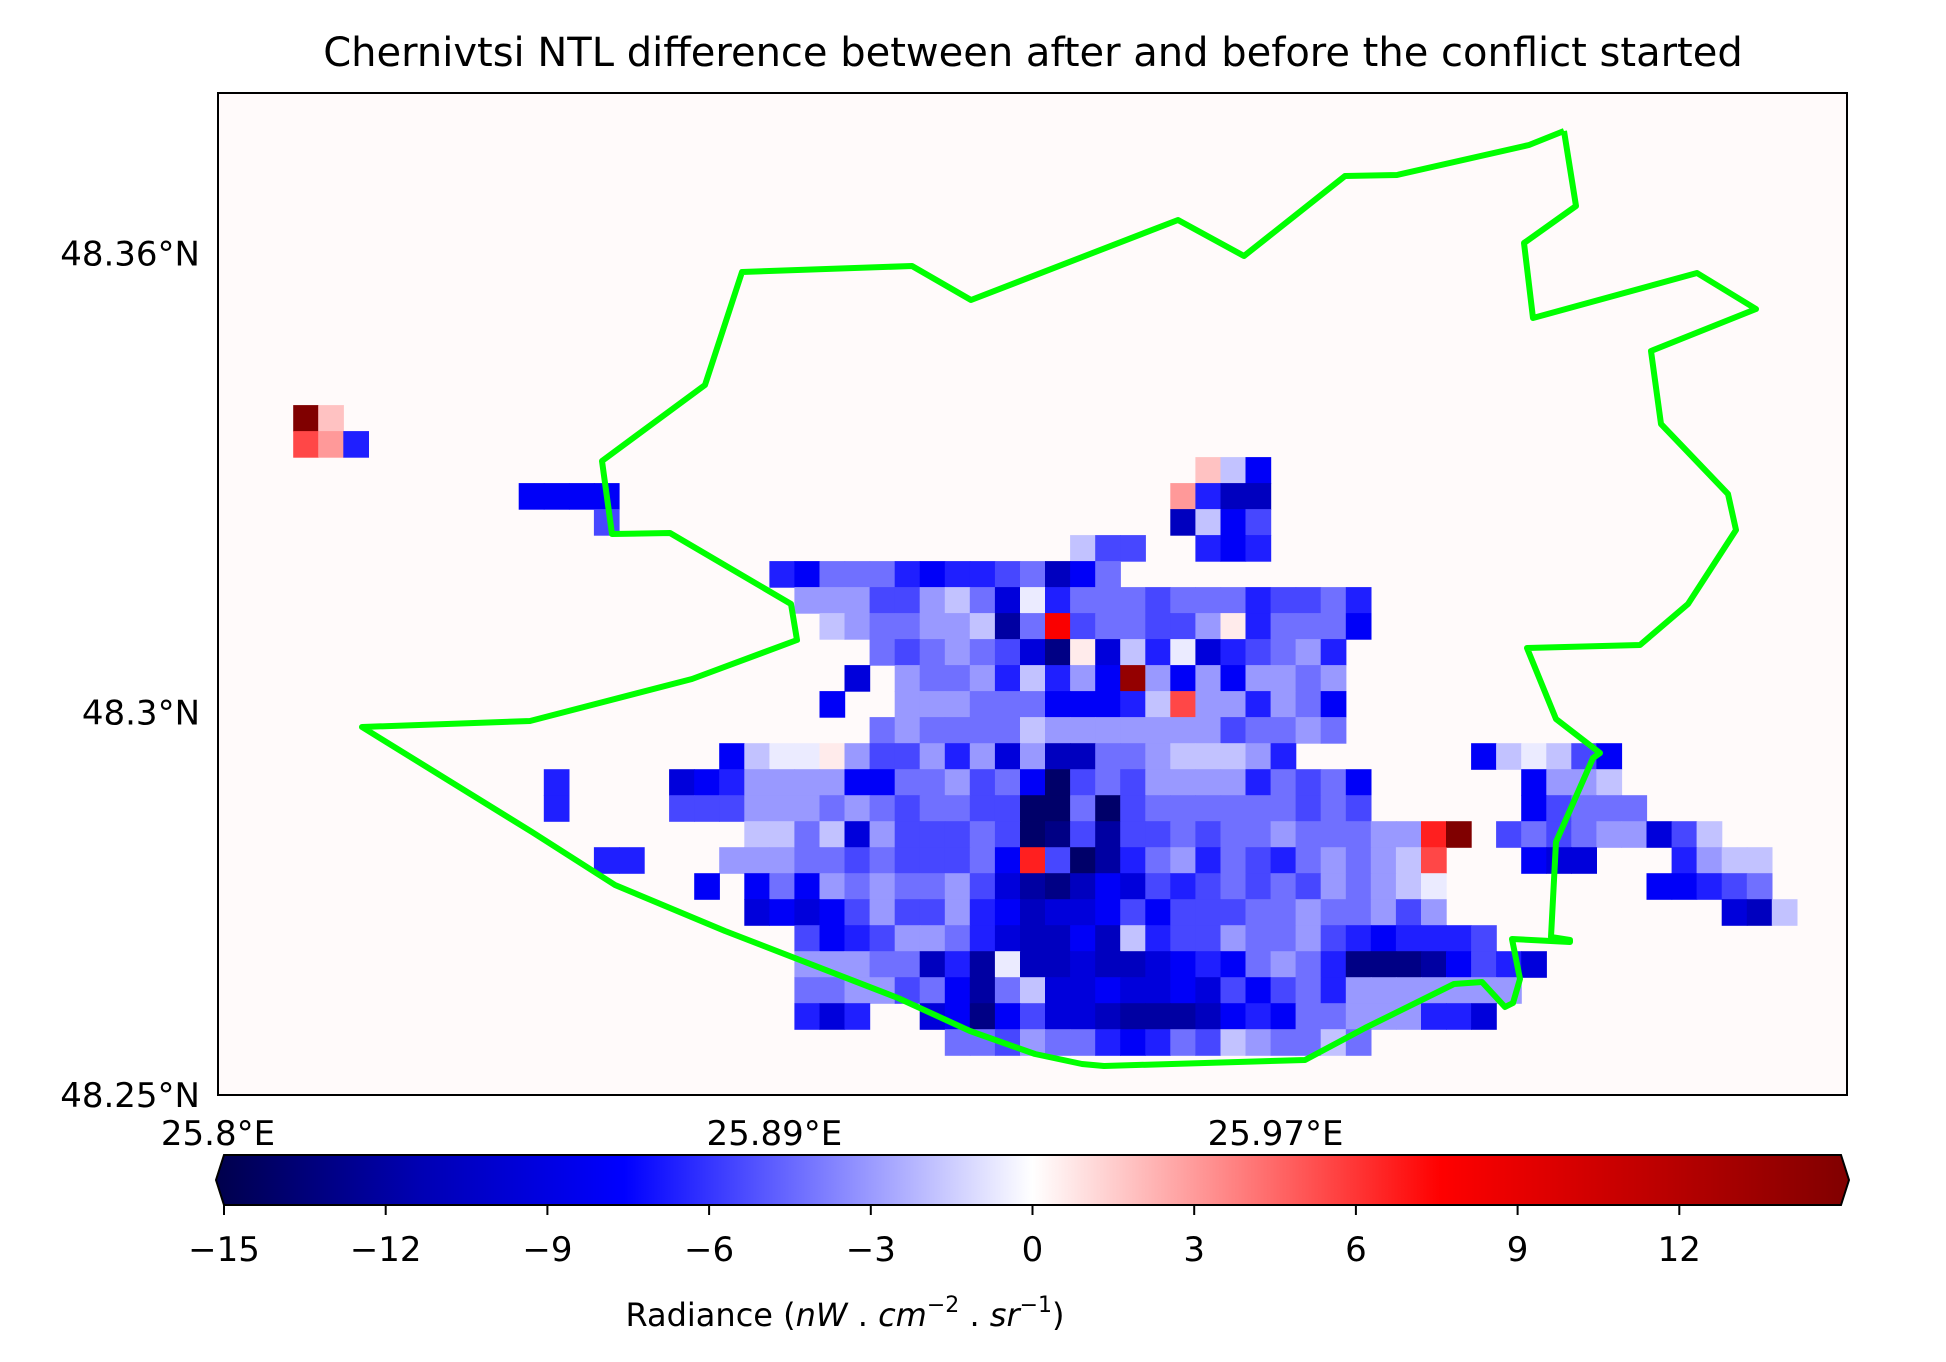  Describe the element at coordinates (130, 1096) in the screenshot. I see `latitude-tick-label: 48.25°N` at that location.